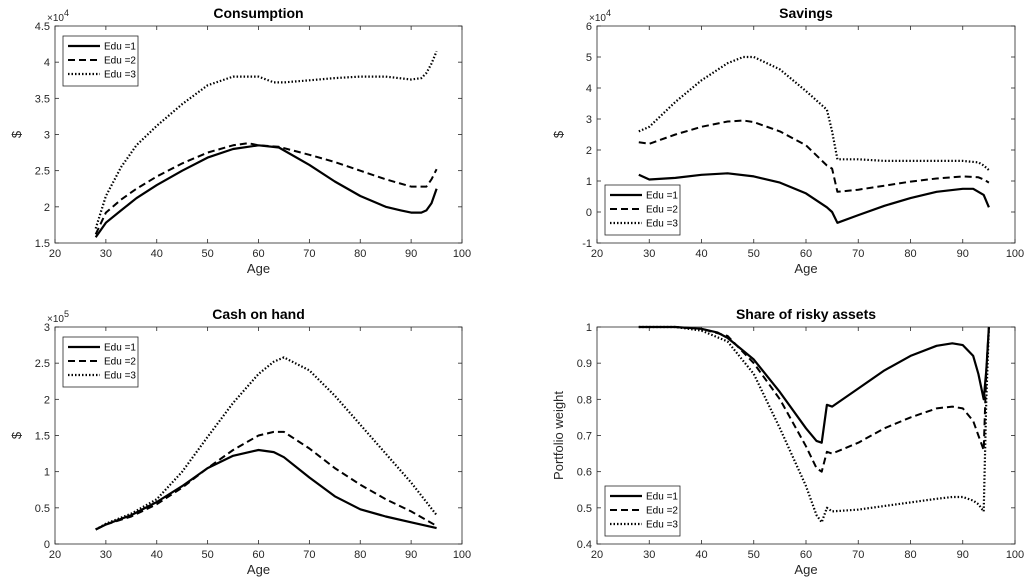  What do you see at coordinates (587, 244) in the screenshot?
I see `y-tick-label: -1` at bounding box center [587, 244].